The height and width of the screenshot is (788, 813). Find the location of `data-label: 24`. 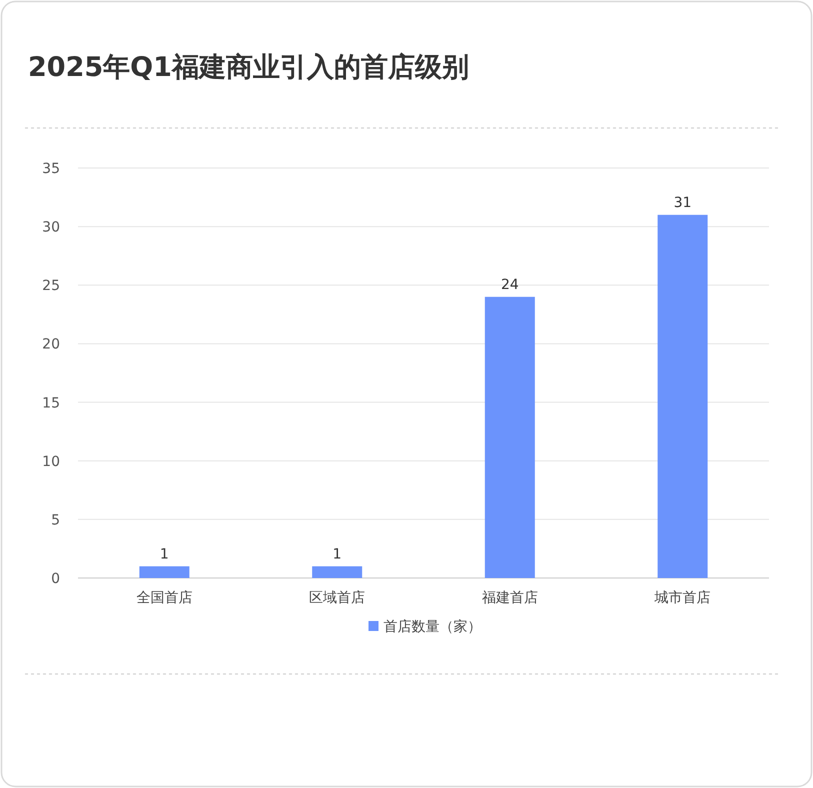

data-label: 24 is located at coordinates (509, 284).